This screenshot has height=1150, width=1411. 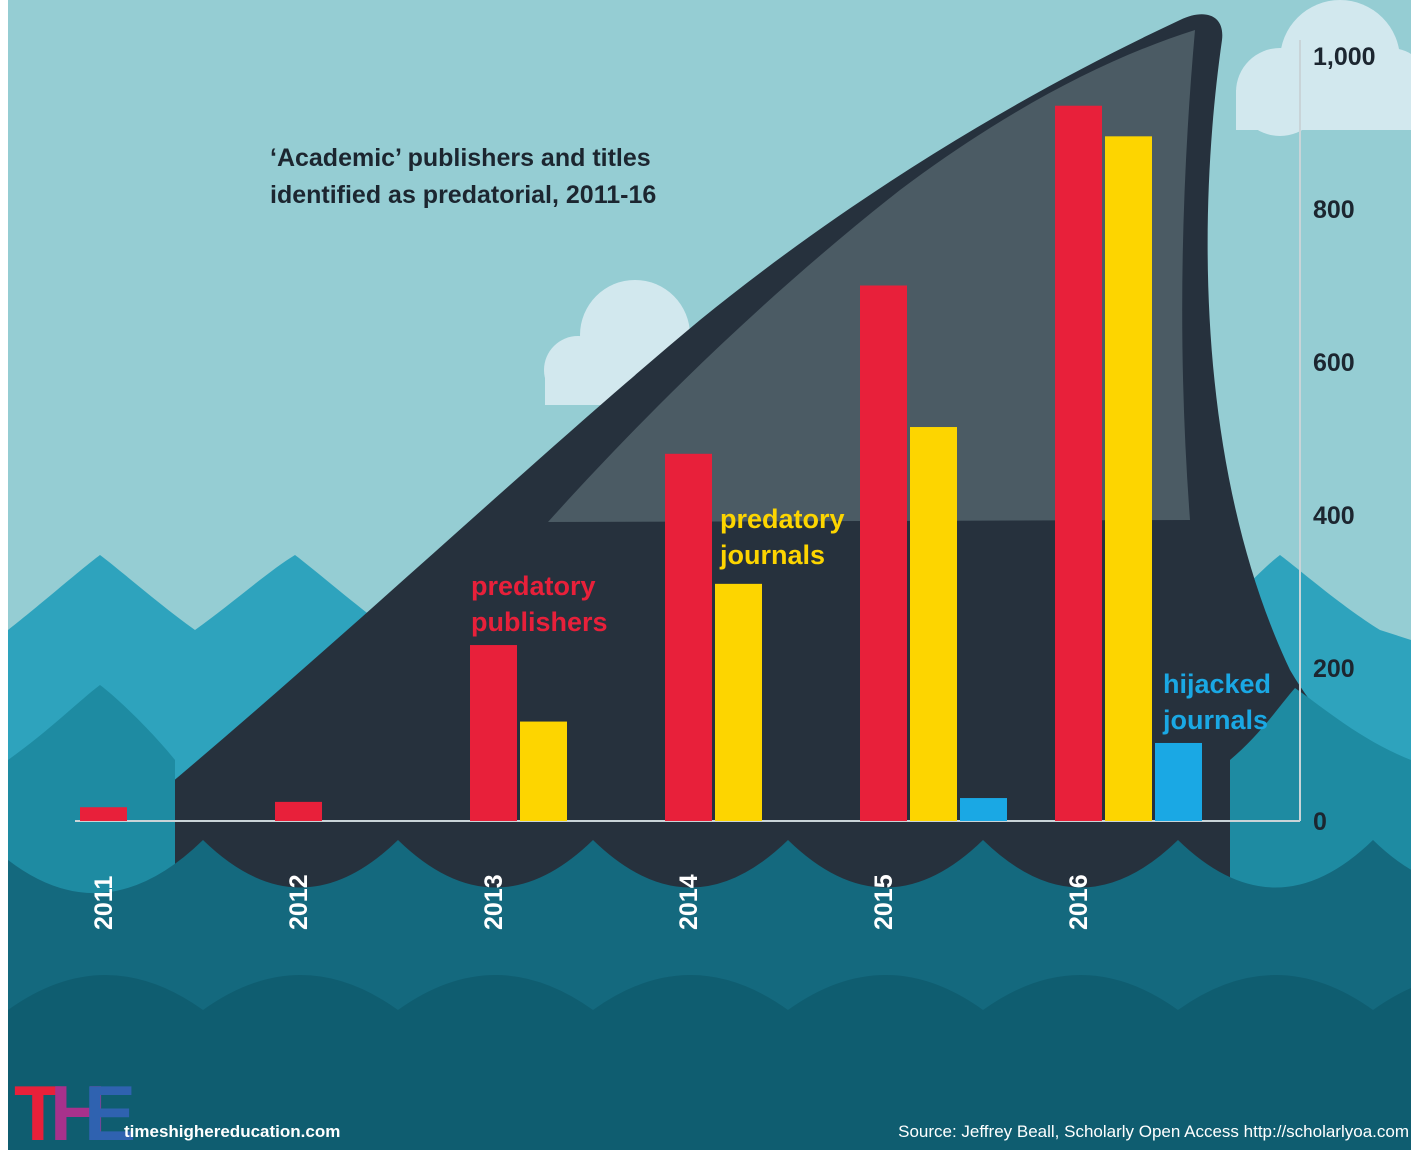 What do you see at coordinates (1334, 669) in the screenshot?
I see `y-tick-label: 200` at bounding box center [1334, 669].